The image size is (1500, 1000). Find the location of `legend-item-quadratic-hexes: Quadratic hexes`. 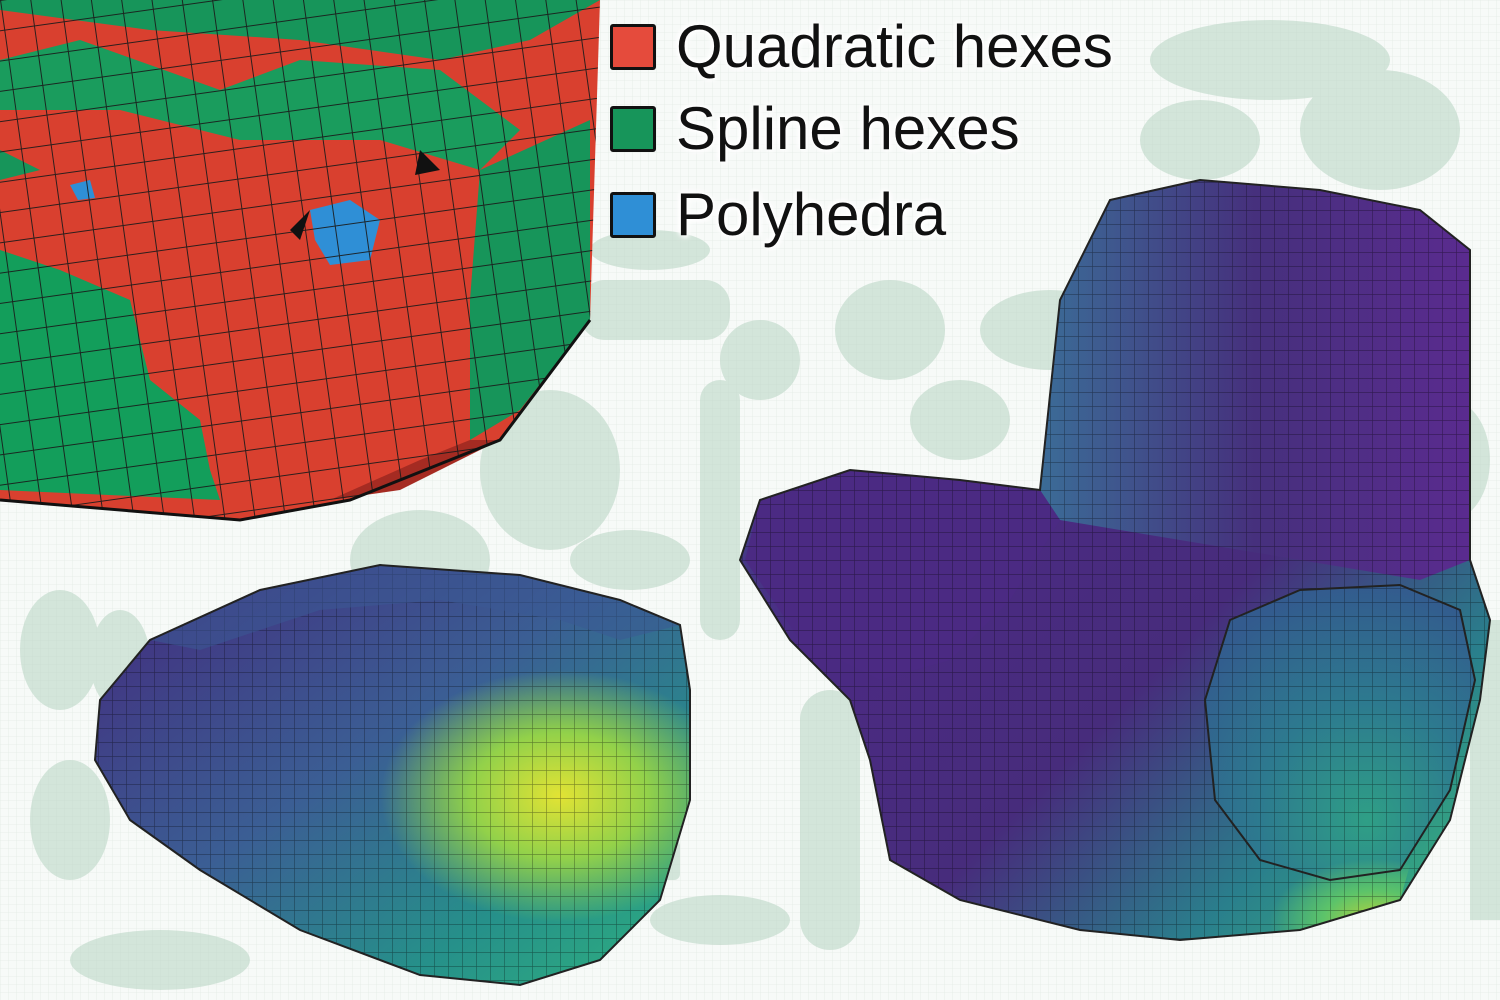

legend-item-quadratic-hexes: Quadratic hexes is located at coordinates (920, 47).